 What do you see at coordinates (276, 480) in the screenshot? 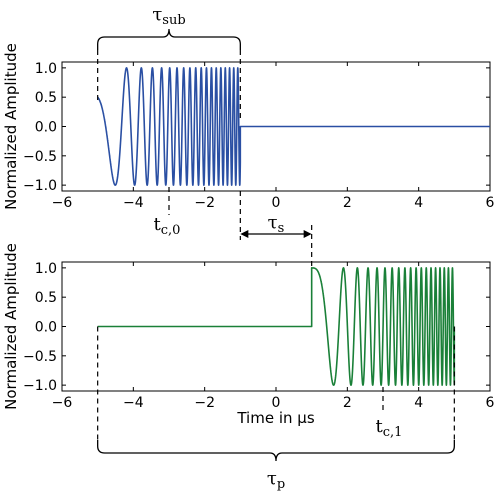
I see `tau-p-label: τp` at bounding box center [276, 480].